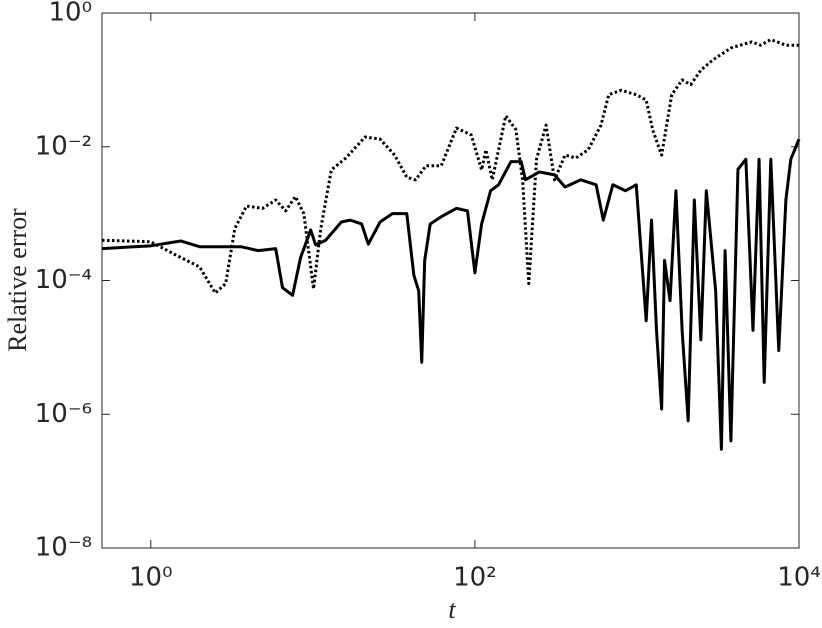 This screenshot has height=628, width=822. Describe the element at coordinates (475, 578) in the screenshot. I see `x-tick-label: 10²` at that location.